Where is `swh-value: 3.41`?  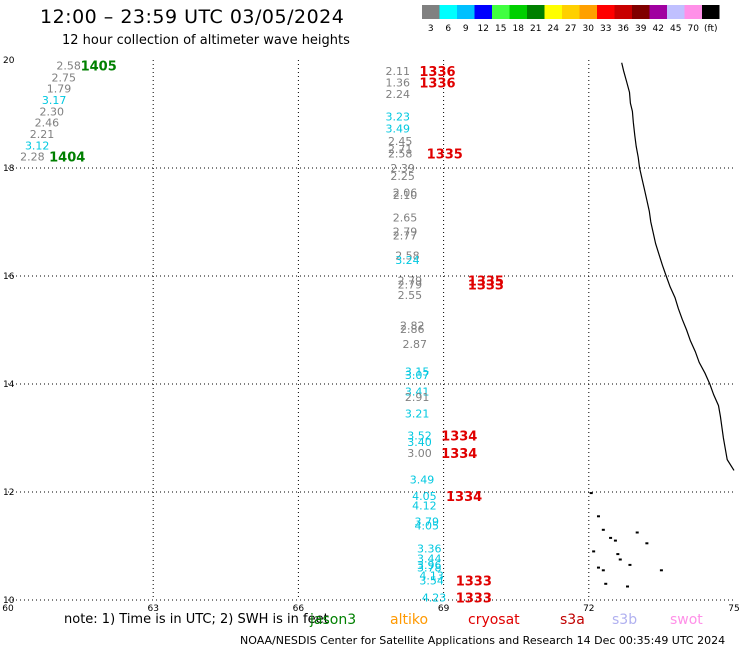
swh-value: 3.41 is located at coordinates (417, 392).